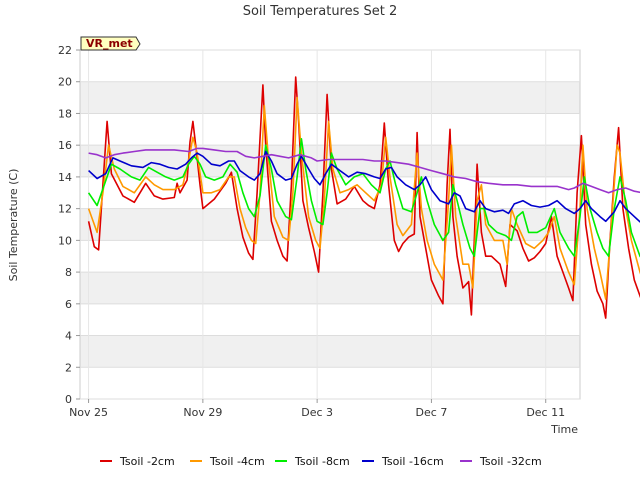  I want to click on y-tick-label: 16, so click(65, 145).